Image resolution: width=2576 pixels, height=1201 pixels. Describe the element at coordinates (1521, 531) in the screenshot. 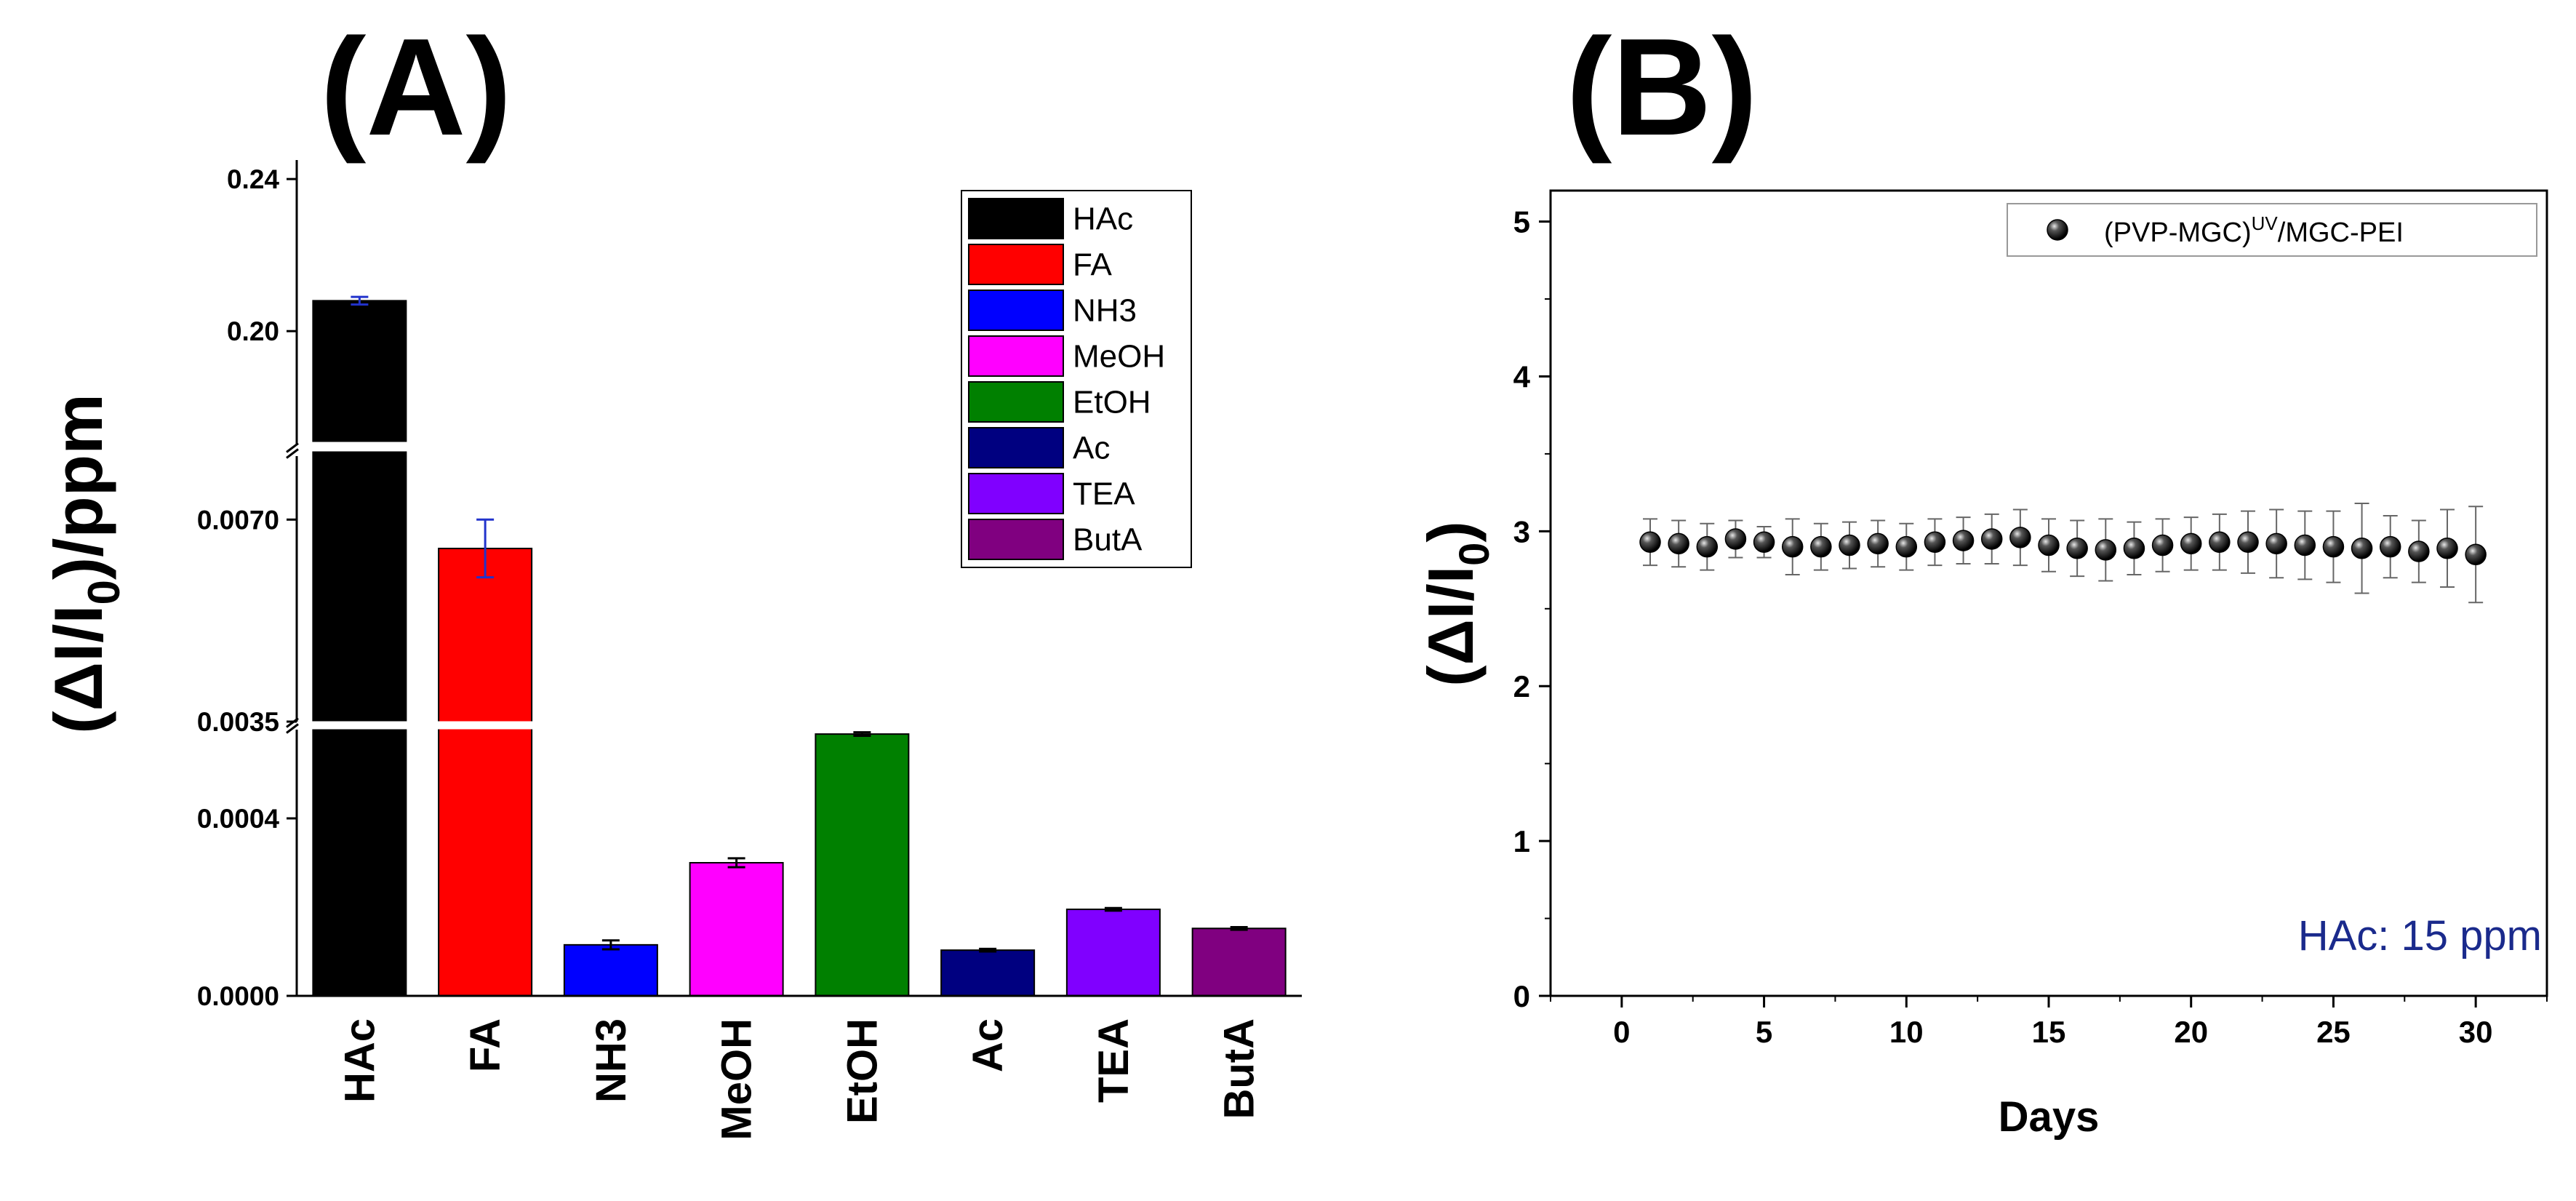

I see `y-tick-label: 3` at that location.